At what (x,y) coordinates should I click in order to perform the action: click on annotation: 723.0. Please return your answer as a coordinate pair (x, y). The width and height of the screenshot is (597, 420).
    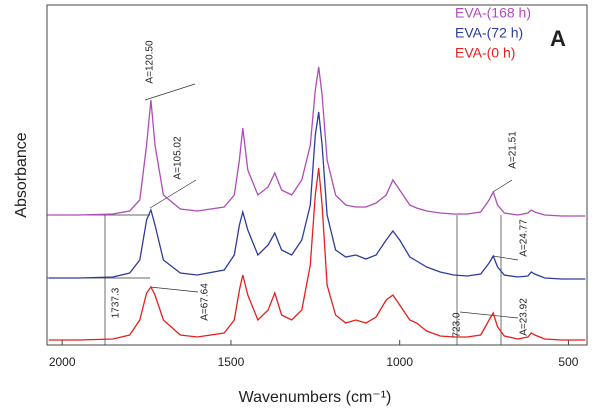
    Looking at the image, I should click on (457, 324).